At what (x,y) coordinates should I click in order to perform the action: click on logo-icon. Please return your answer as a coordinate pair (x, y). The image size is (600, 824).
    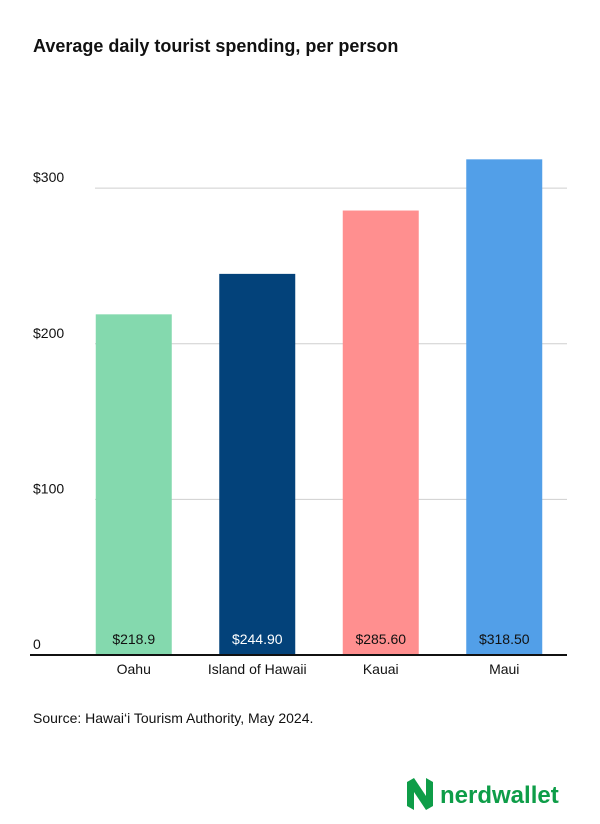
    Looking at the image, I should click on (420, 794).